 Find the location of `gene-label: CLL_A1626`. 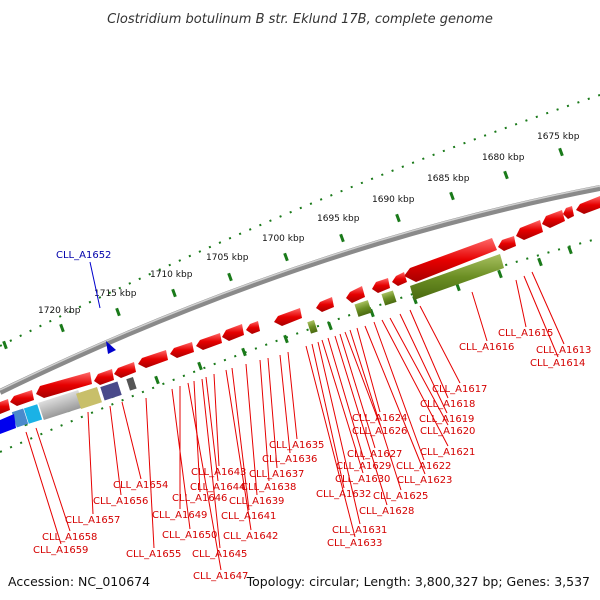

gene-label: CLL_A1626 is located at coordinates (379, 431).